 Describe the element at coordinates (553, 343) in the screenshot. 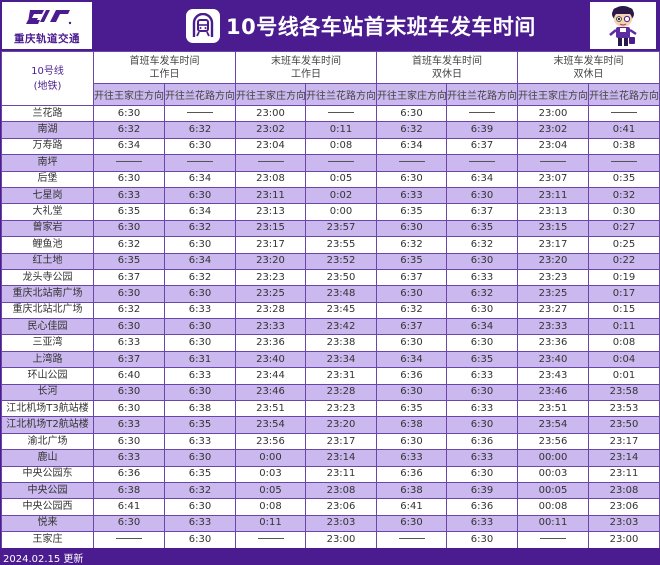

I see `time-cell: 23:36` at that location.